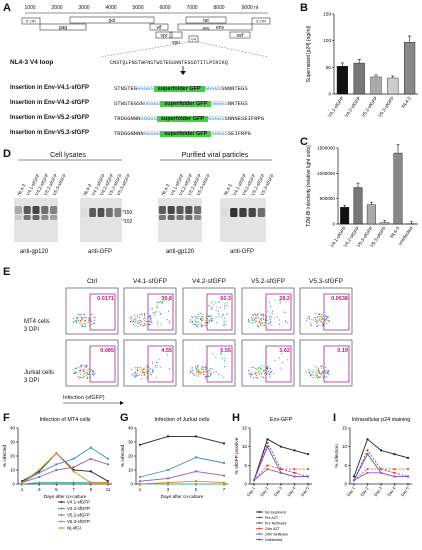 This screenshot has height=550, width=422. What do you see at coordinates (186, 134) in the screenshot?
I see `gfp-box: superfolder GFP` at bounding box center [186, 134].